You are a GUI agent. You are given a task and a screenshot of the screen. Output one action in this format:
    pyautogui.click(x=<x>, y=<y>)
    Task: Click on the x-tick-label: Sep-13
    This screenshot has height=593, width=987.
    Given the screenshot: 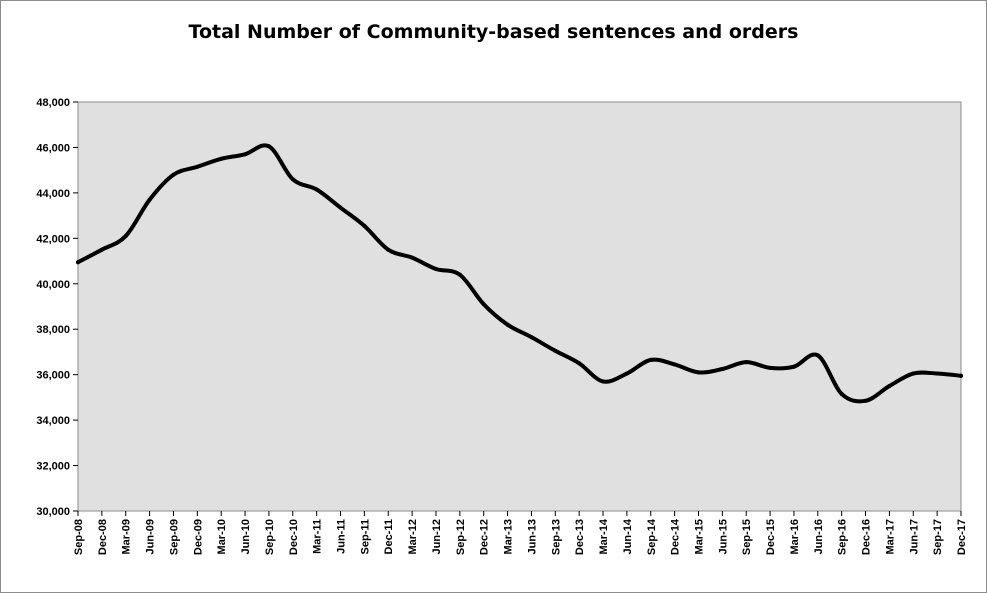 What is the action you would take?
    pyautogui.click(x=556, y=537)
    